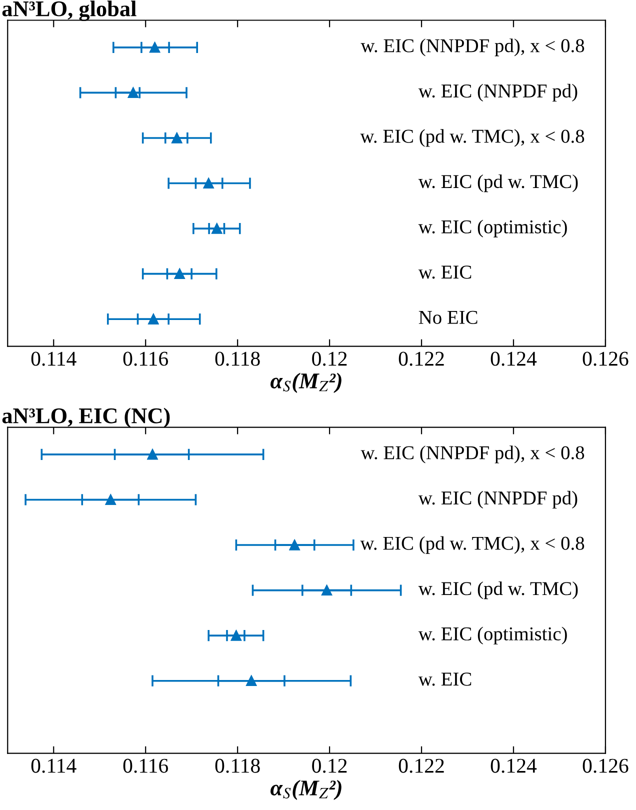  What do you see at coordinates (69, 10) in the screenshot?
I see `chart-title: aN³LO, global` at bounding box center [69, 10].